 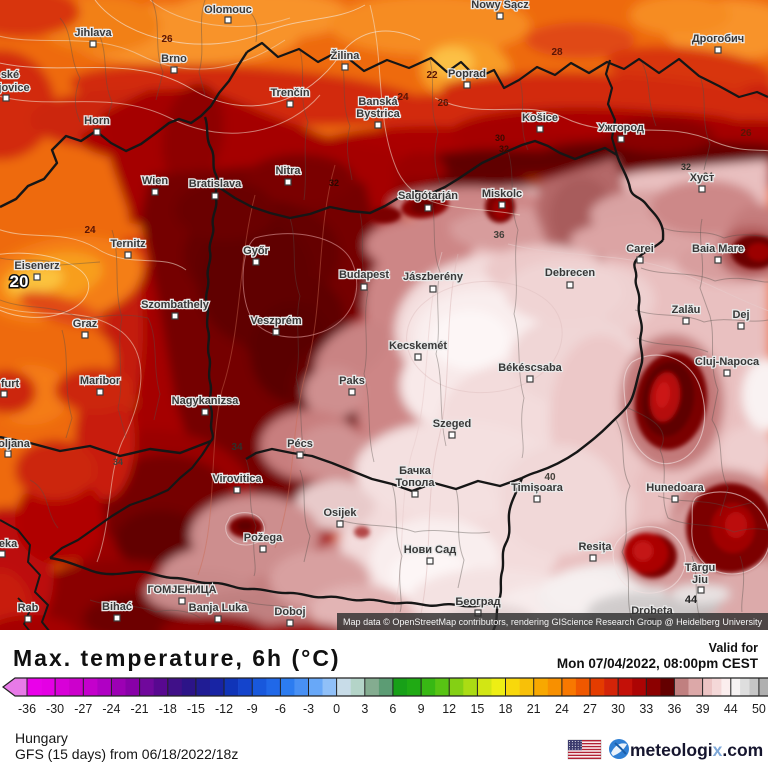 I want to click on svg-text: Cluj-Napoca, so click(x=727, y=362).